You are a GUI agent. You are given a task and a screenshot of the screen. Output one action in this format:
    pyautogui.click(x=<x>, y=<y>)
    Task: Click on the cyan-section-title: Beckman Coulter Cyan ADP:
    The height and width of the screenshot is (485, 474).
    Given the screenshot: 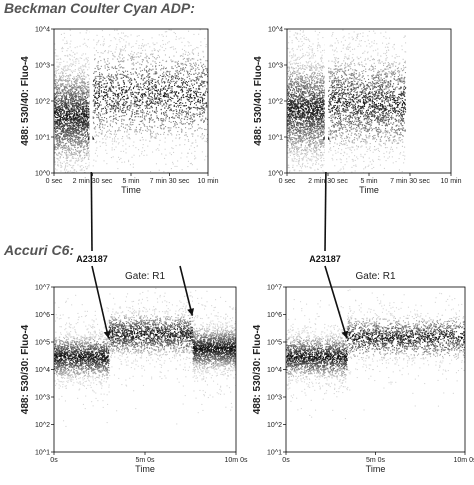 What is the action you would take?
    pyautogui.click(x=99, y=8)
    